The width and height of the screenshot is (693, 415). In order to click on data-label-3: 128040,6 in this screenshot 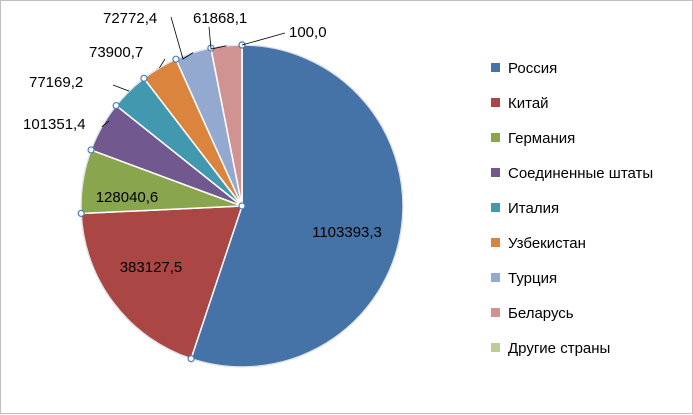, I will do `click(127, 197)`.